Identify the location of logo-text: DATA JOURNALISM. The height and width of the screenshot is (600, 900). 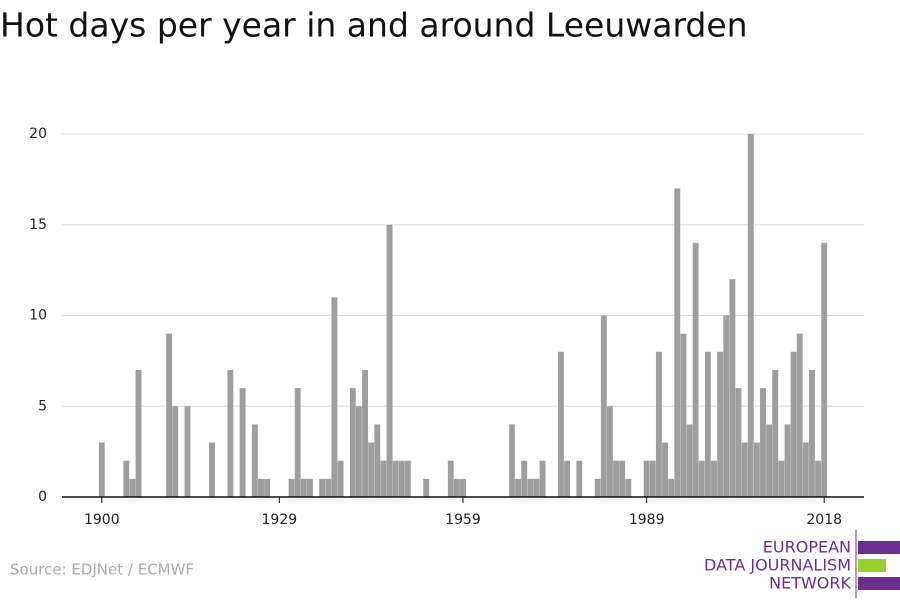
(777, 565).